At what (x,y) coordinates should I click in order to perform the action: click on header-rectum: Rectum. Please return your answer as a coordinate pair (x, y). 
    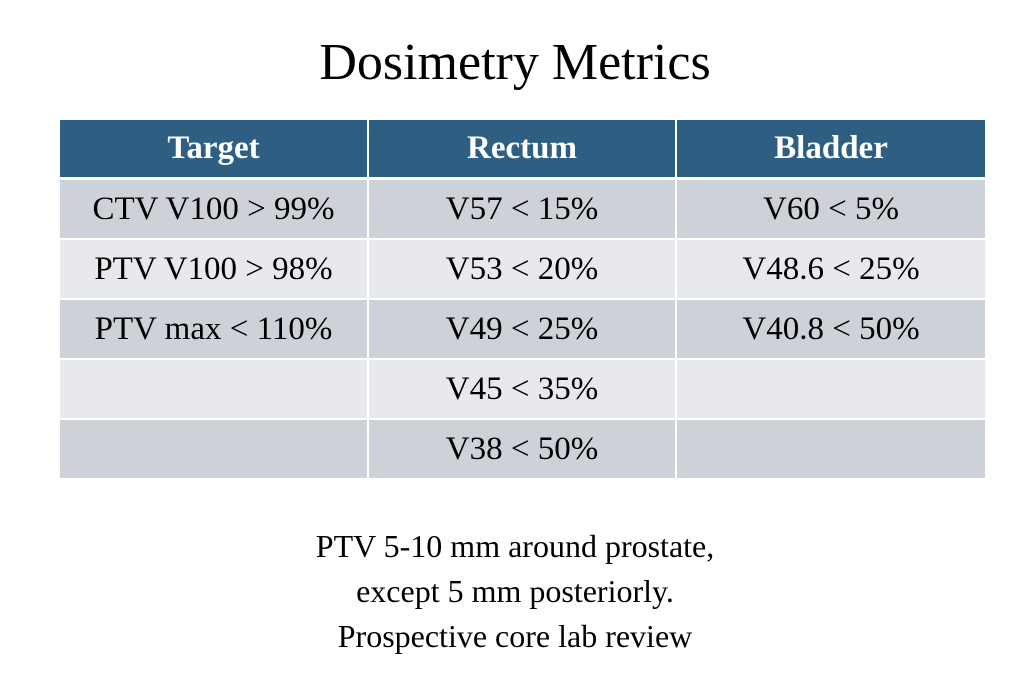
    Looking at the image, I should click on (522, 150).